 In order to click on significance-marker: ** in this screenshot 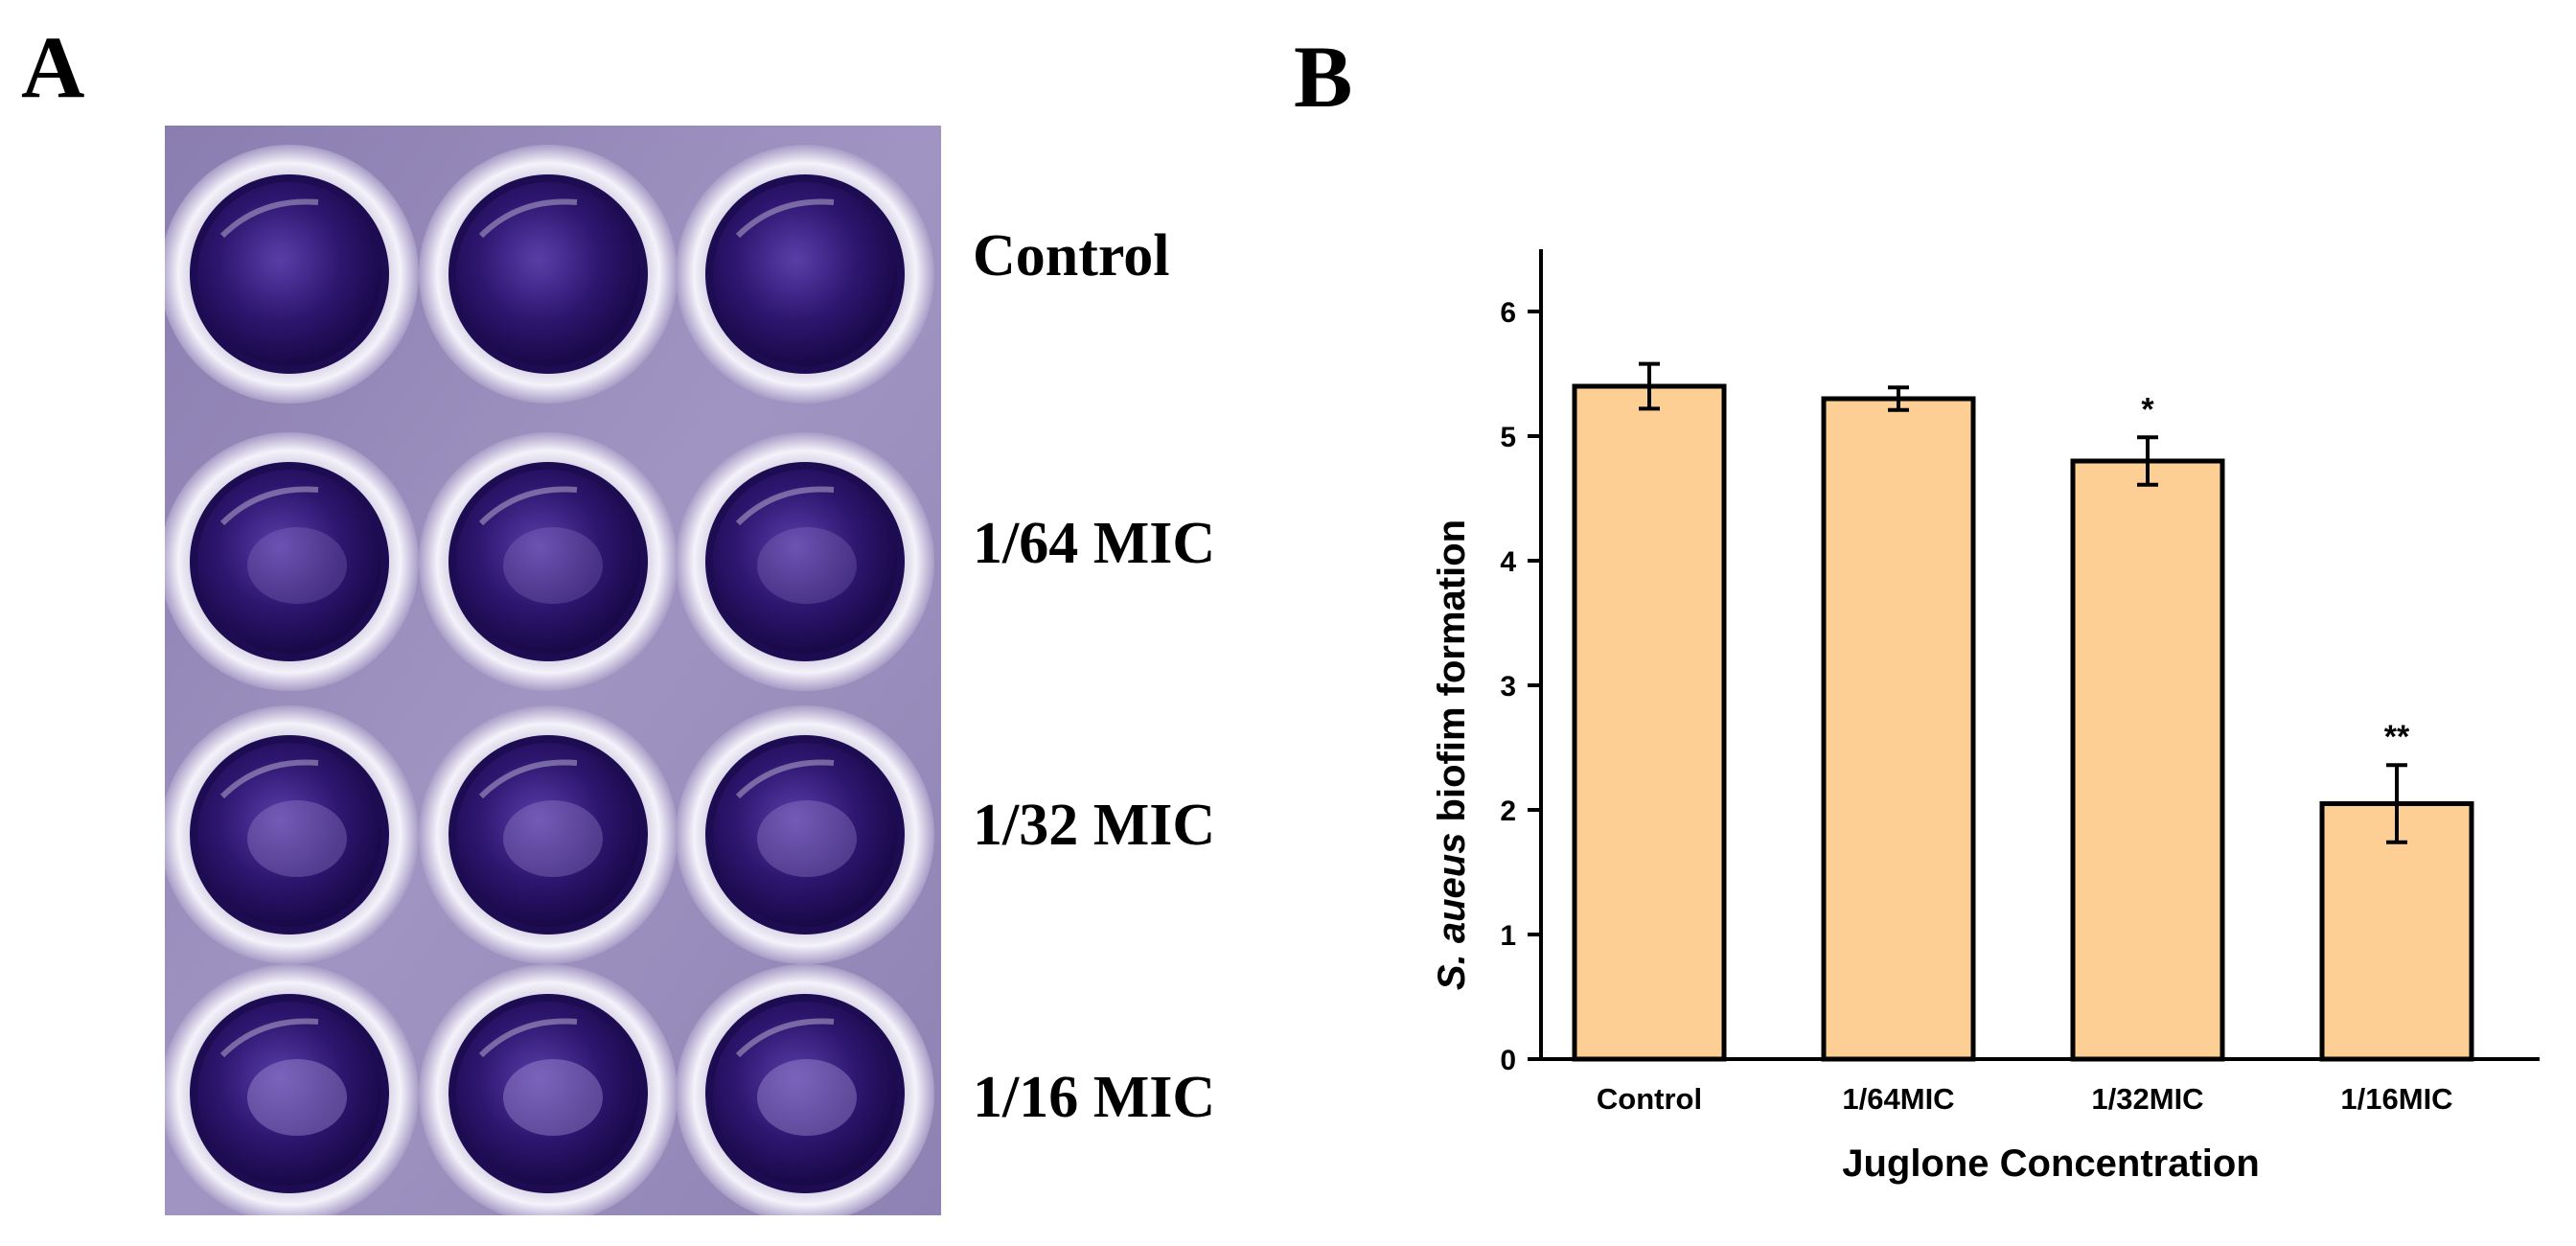, I will do `click(2397, 737)`.